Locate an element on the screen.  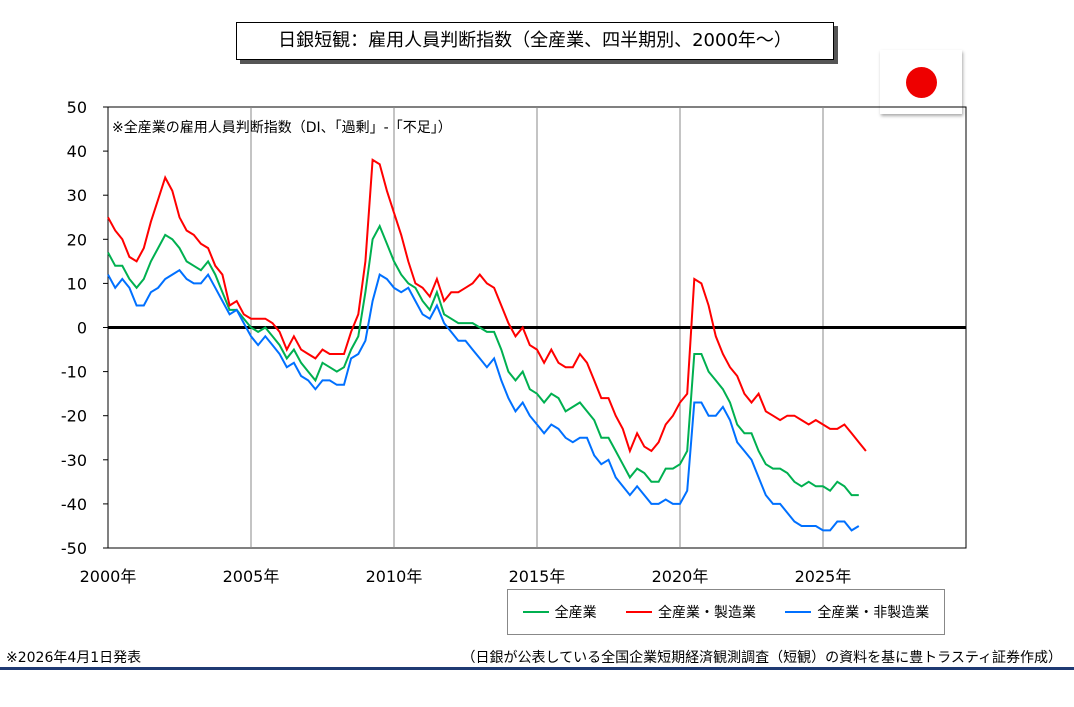
legend-item-all: 全産業 is located at coordinates (559, 612).